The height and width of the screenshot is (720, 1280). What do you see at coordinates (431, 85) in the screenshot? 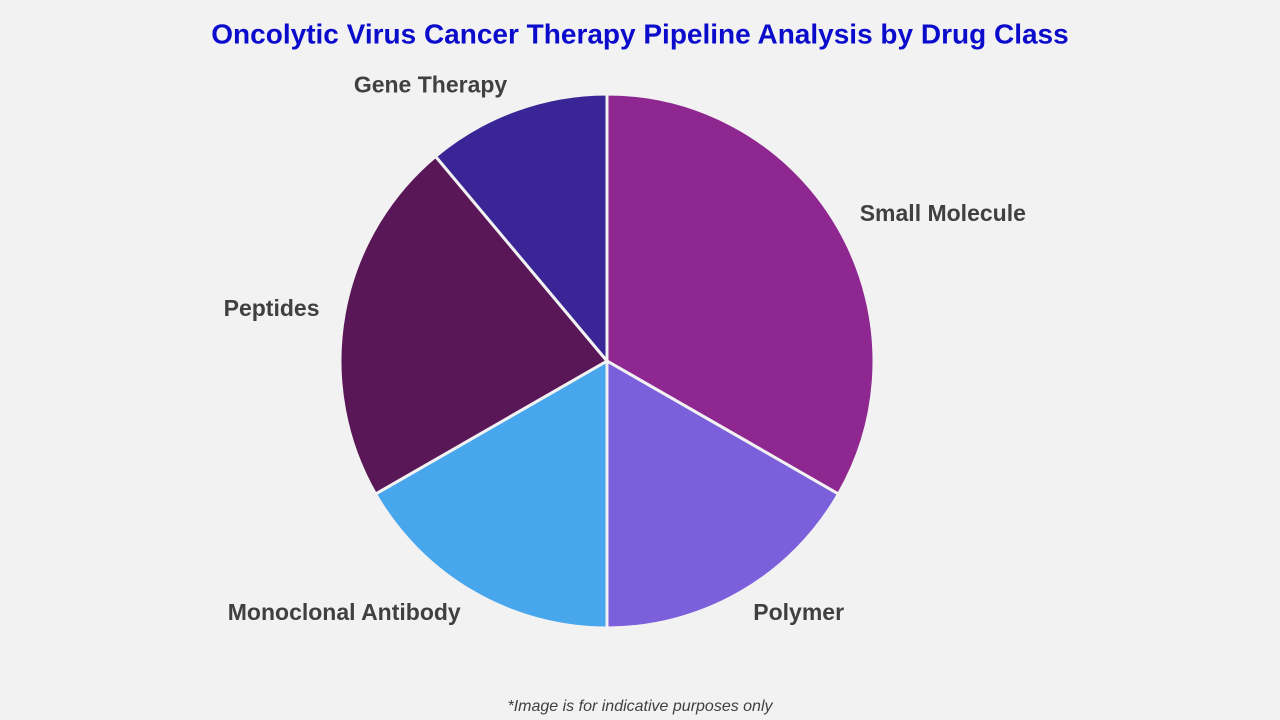
I see `slice-label: Gene Therapy` at bounding box center [431, 85].